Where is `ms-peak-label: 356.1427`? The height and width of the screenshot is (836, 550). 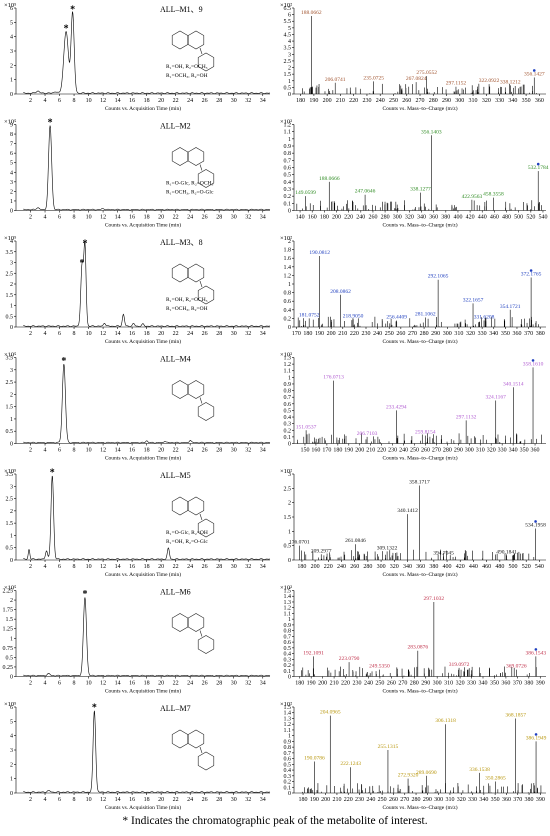
ms-peak-label: 356.1427 is located at coordinates (534, 74).